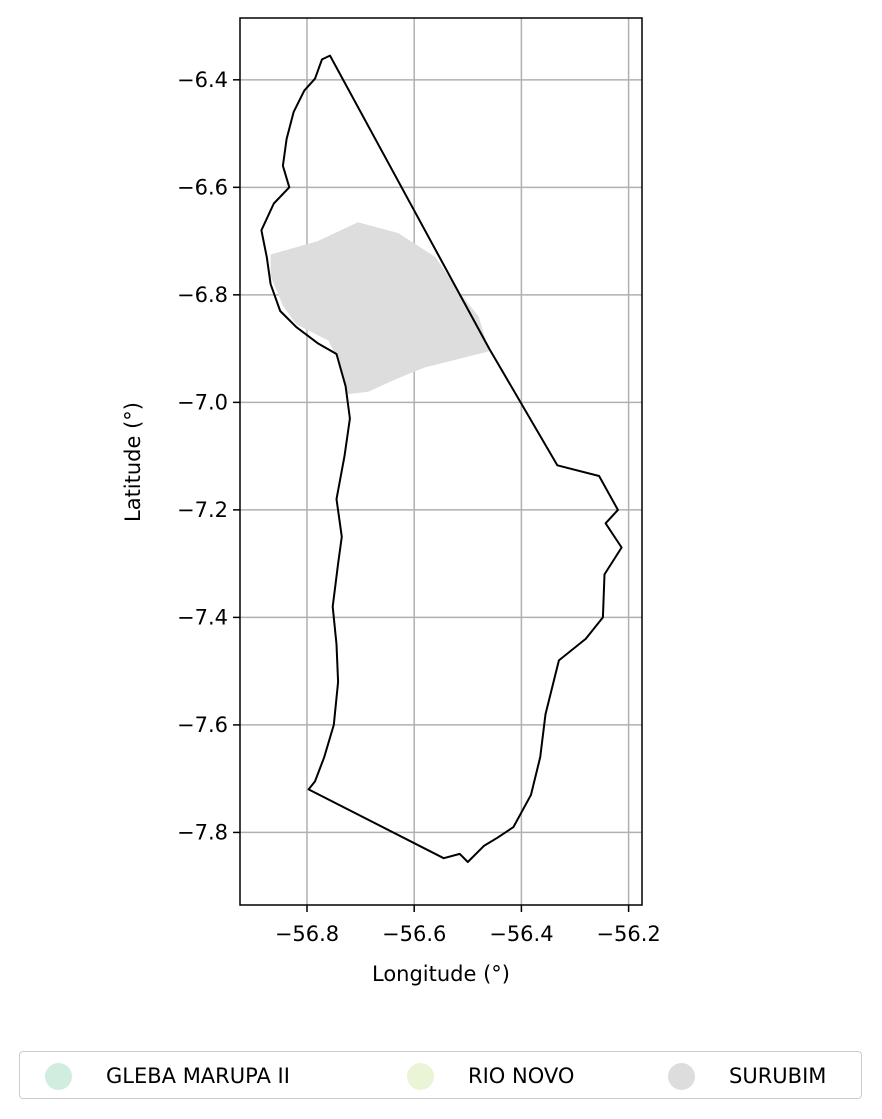  What do you see at coordinates (521, 1076) in the screenshot?
I see `legend-label-rio-novo: RIO NOVO` at bounding box center [521, 1076].